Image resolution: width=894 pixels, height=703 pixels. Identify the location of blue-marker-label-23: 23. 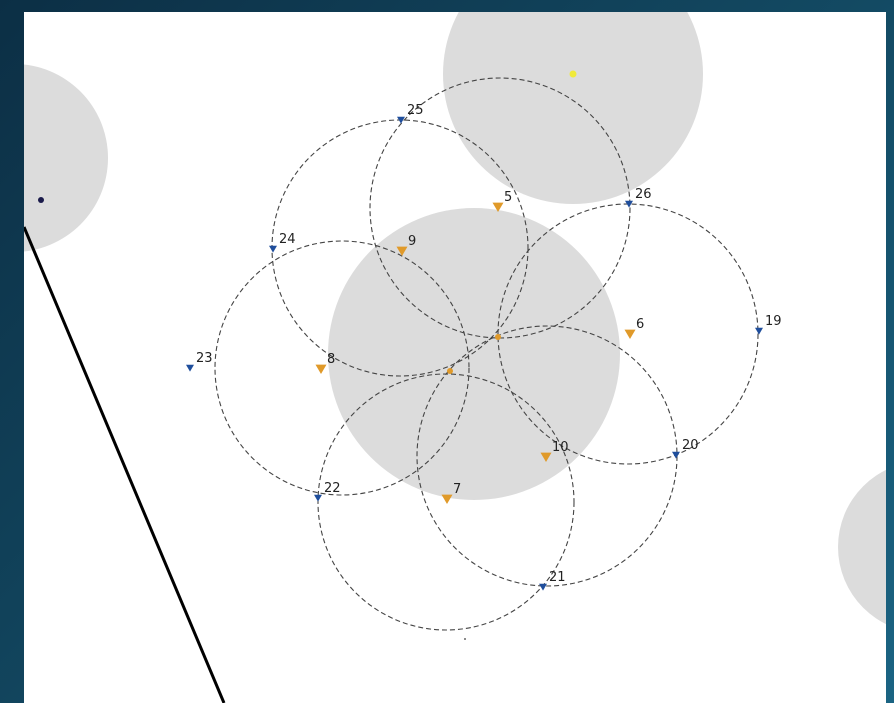
(204, 358).